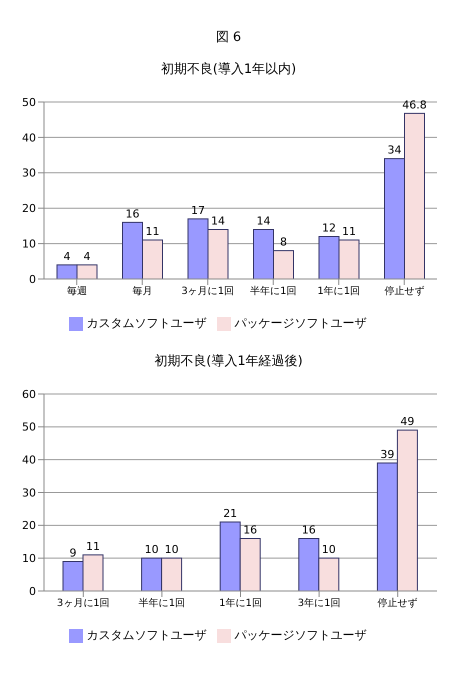  I want to click on data-label: 17, so click(198, 210).